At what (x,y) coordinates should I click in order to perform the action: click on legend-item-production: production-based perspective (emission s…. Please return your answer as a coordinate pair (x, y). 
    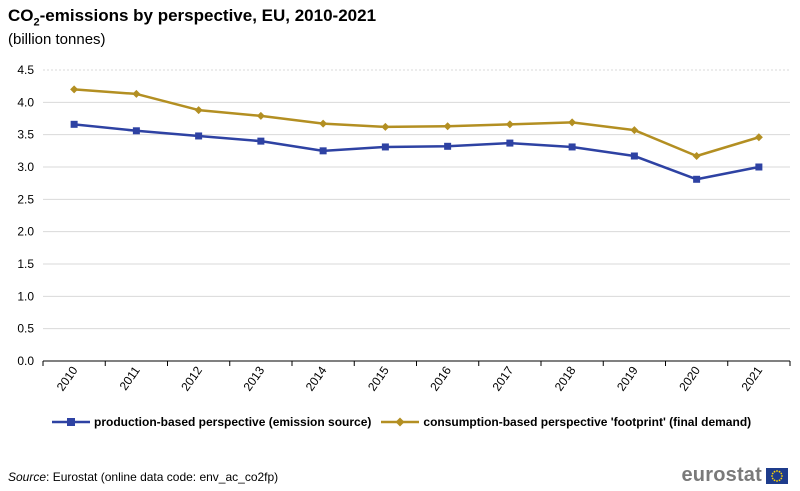
    Looking at the image, I should click on (211, 422).